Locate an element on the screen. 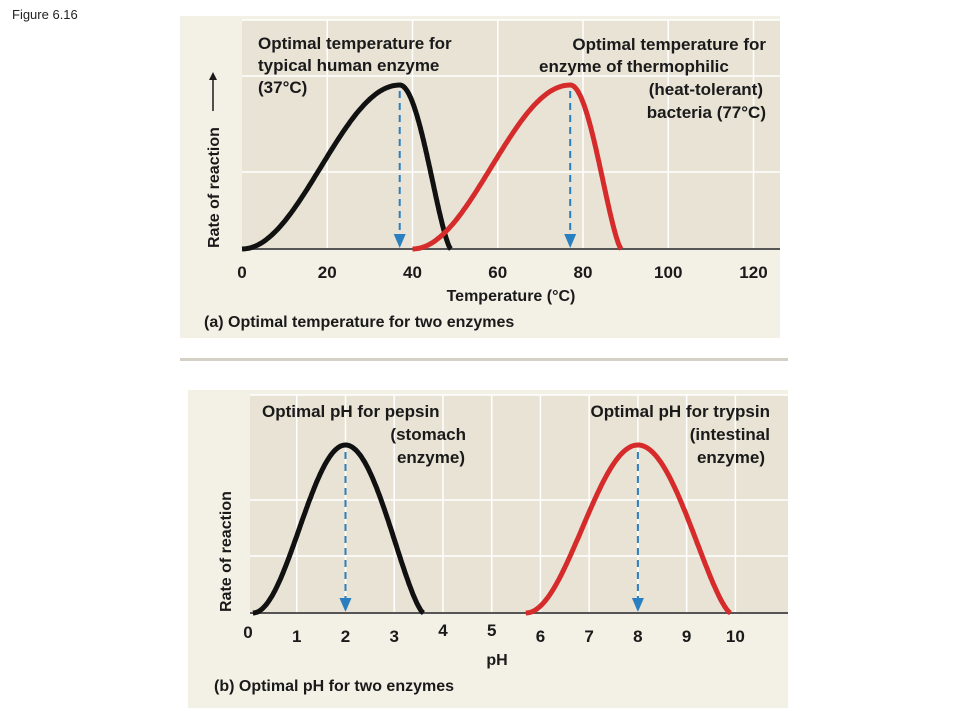  x-tick-label: 6 is located at coordinates (540, 636).